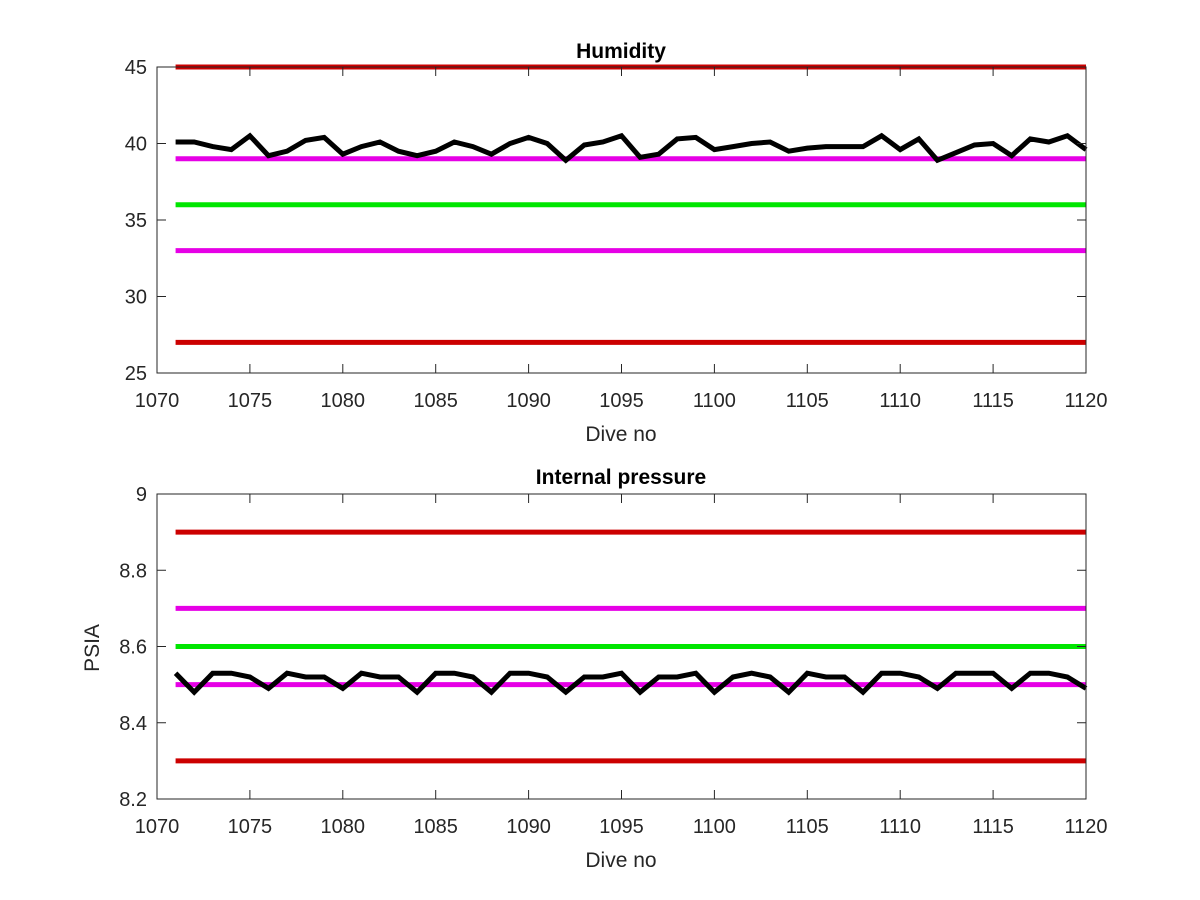  I want to click on humidity-x-tick-label: 1110, so click(900, 401).